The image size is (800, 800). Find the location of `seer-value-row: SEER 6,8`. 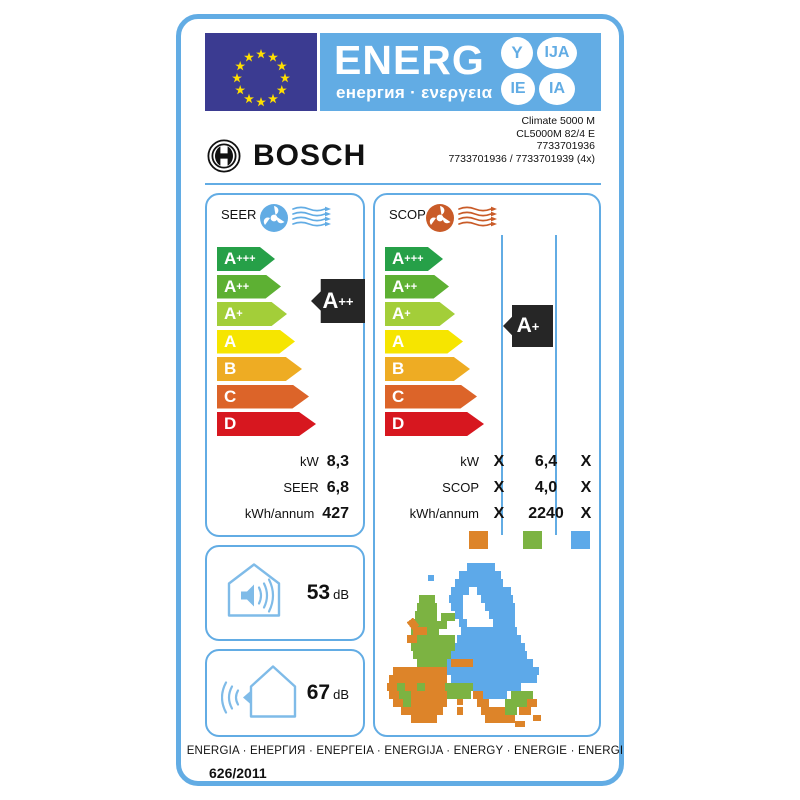

seer-value-row: SEER 6,8 is located at coordinates (316, 487).